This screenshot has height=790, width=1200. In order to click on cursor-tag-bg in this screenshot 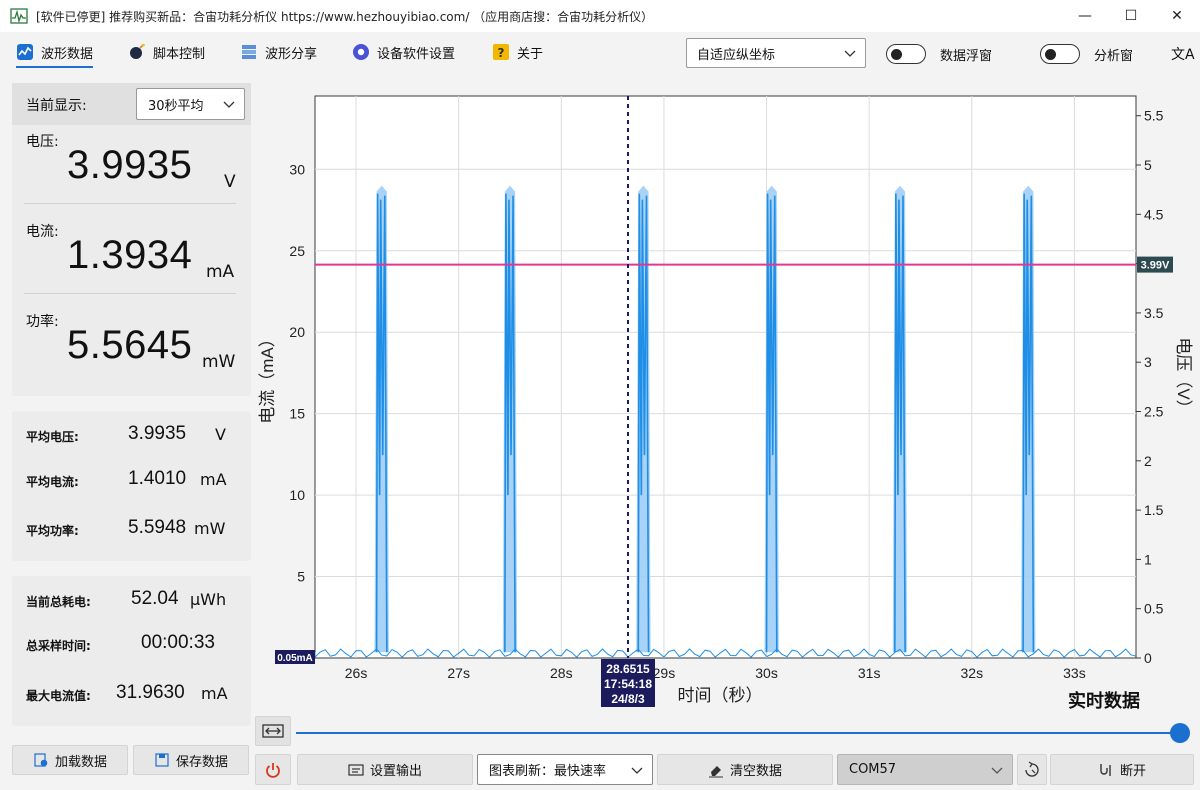, I will do `click(628, 683)`.